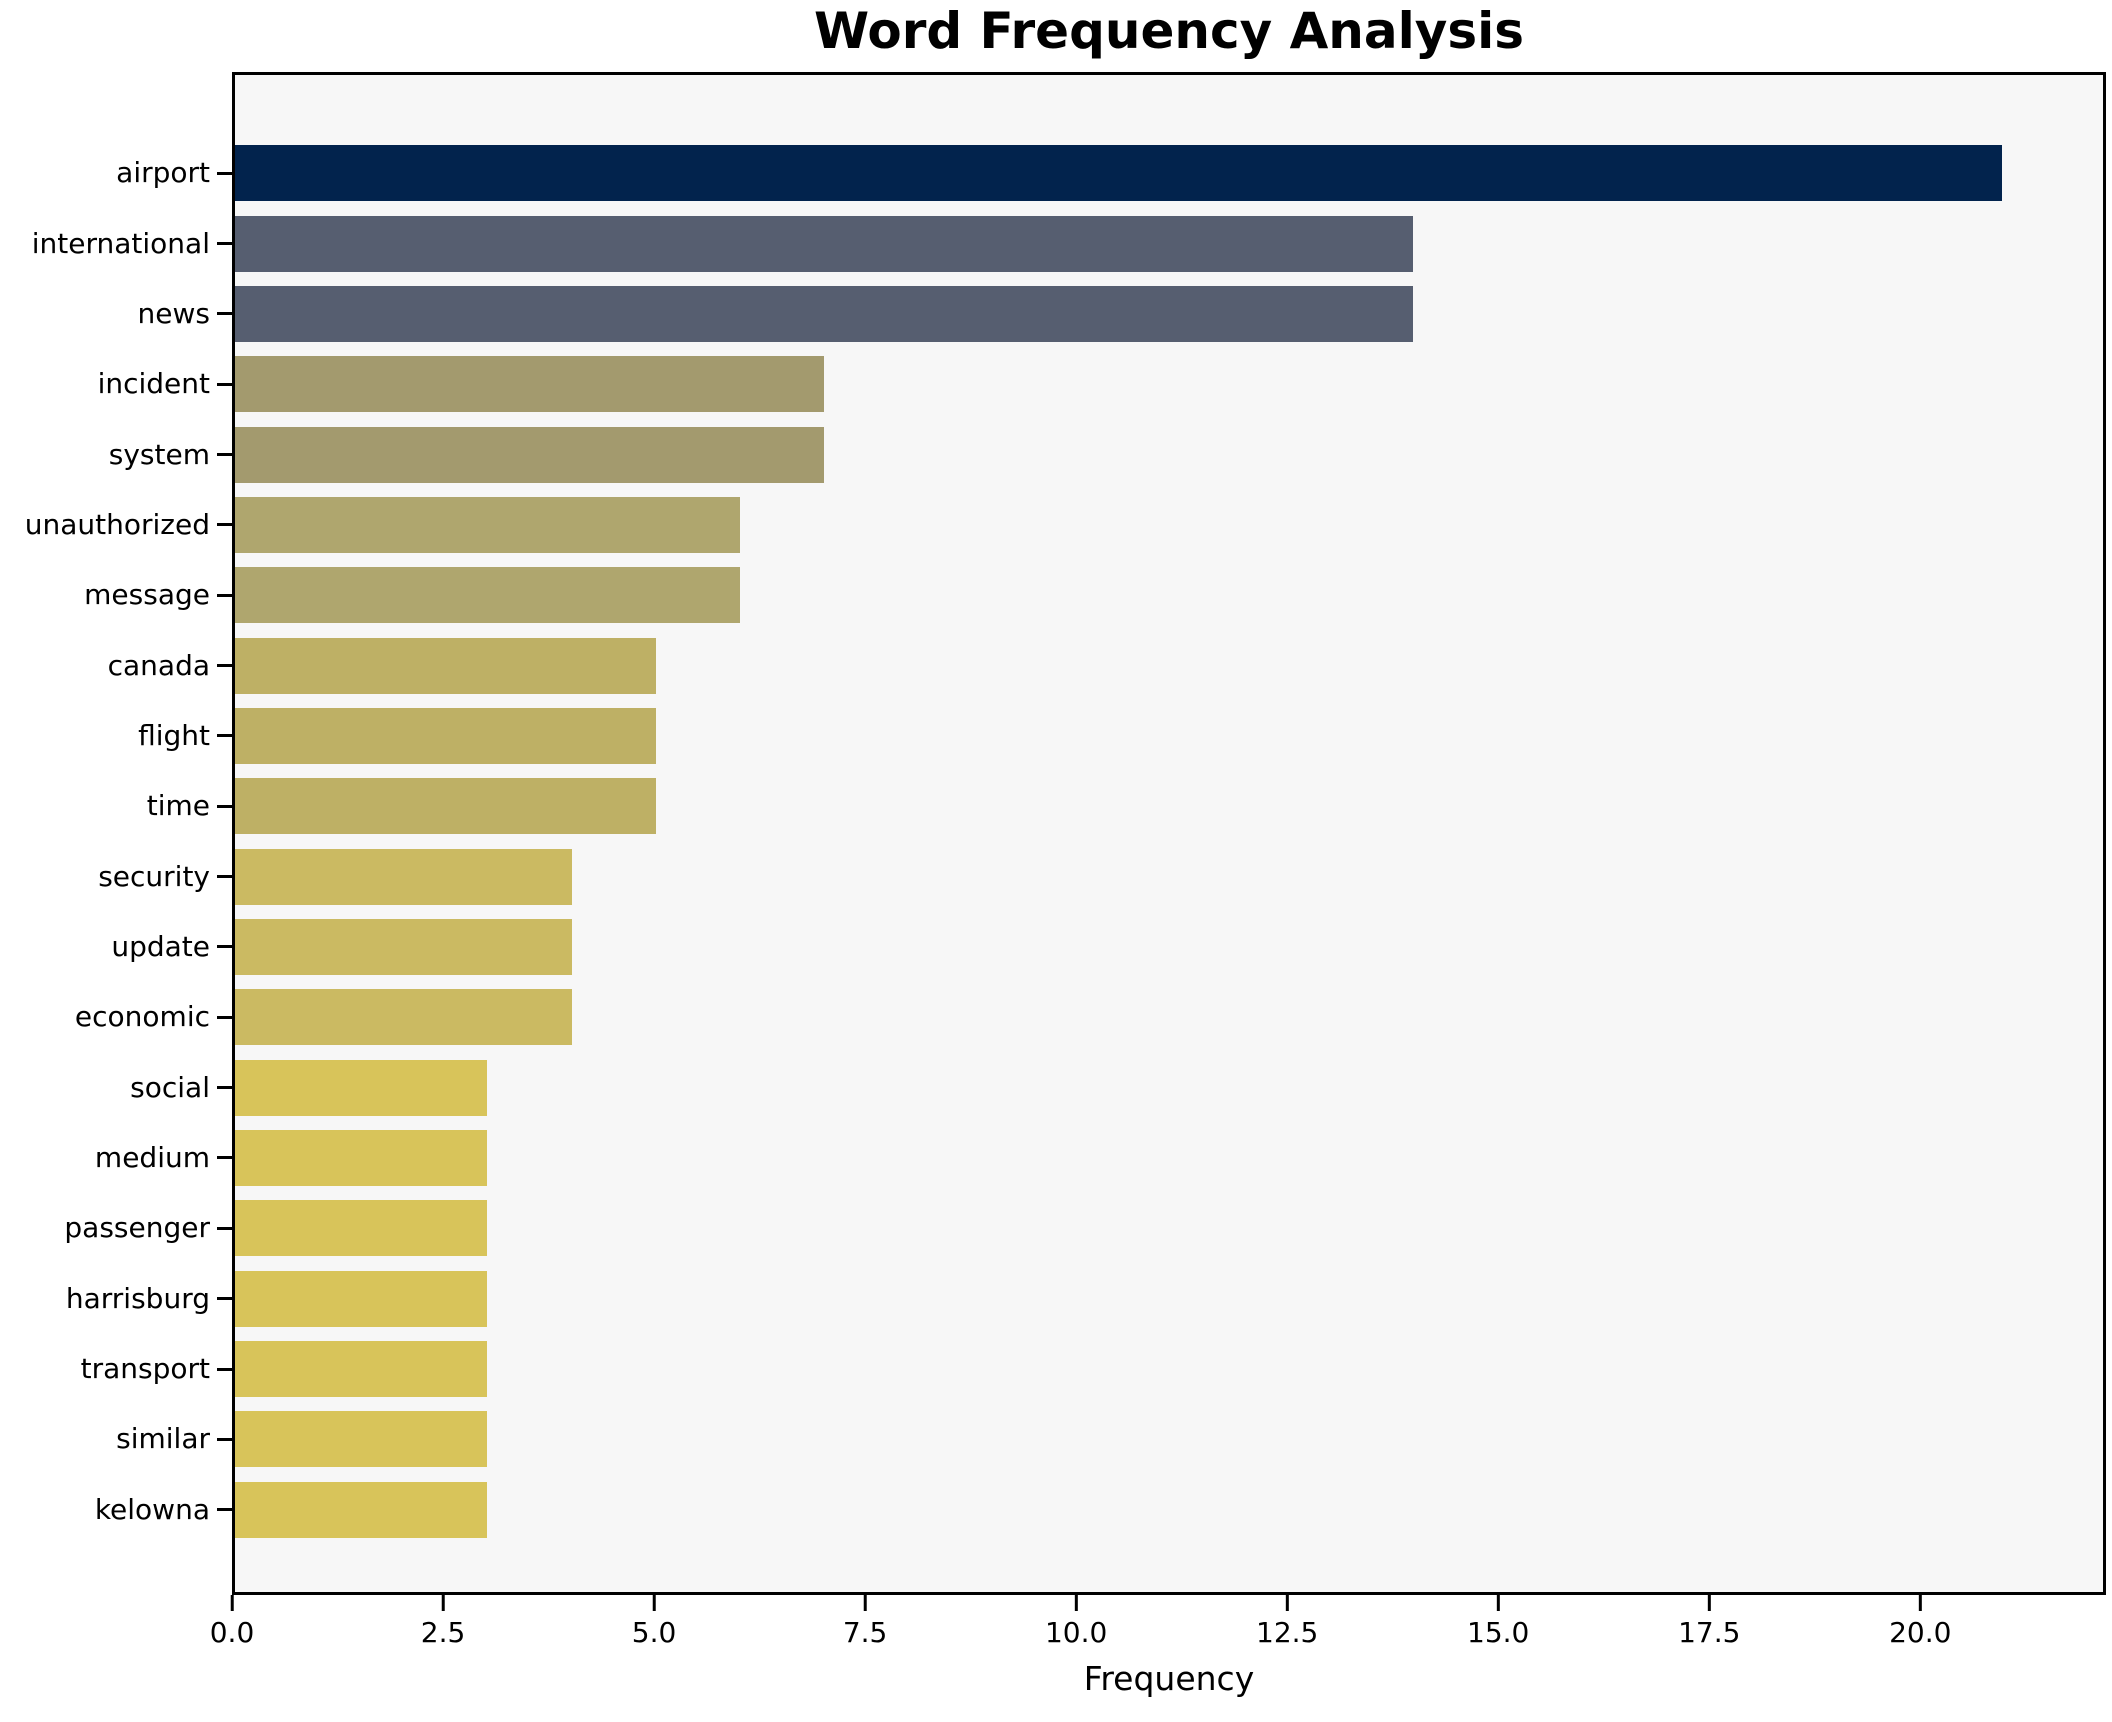  Describe the element at coordinates (1099, 1158) in the screenshot. I see `bar-row: medium` at that location.